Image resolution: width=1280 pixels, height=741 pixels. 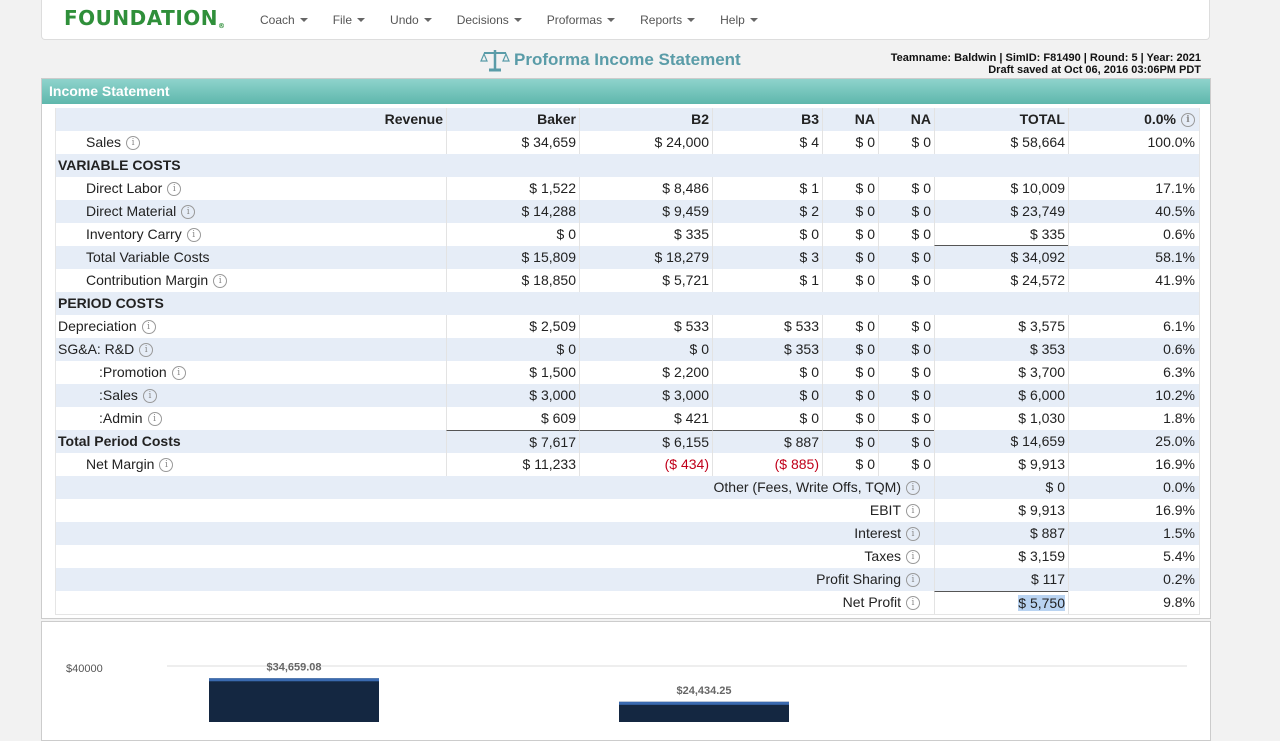 I want to click on cell-value: $ 23,749, so click(x=1001, y=211).